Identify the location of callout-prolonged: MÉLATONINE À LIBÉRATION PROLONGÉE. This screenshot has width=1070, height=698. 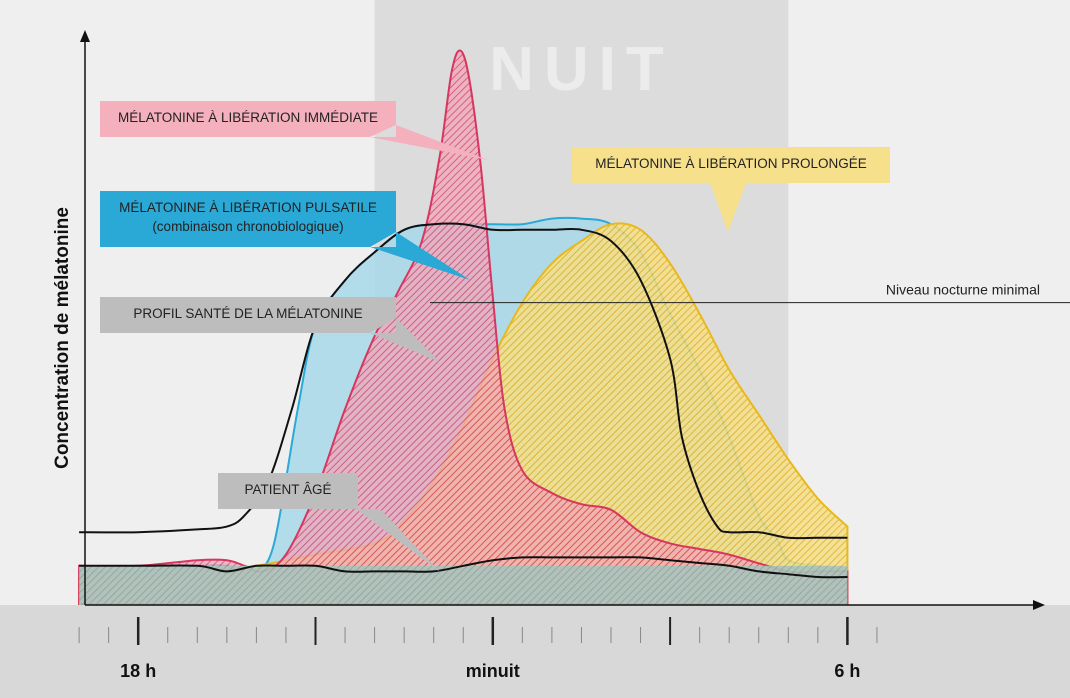
(731, 189).